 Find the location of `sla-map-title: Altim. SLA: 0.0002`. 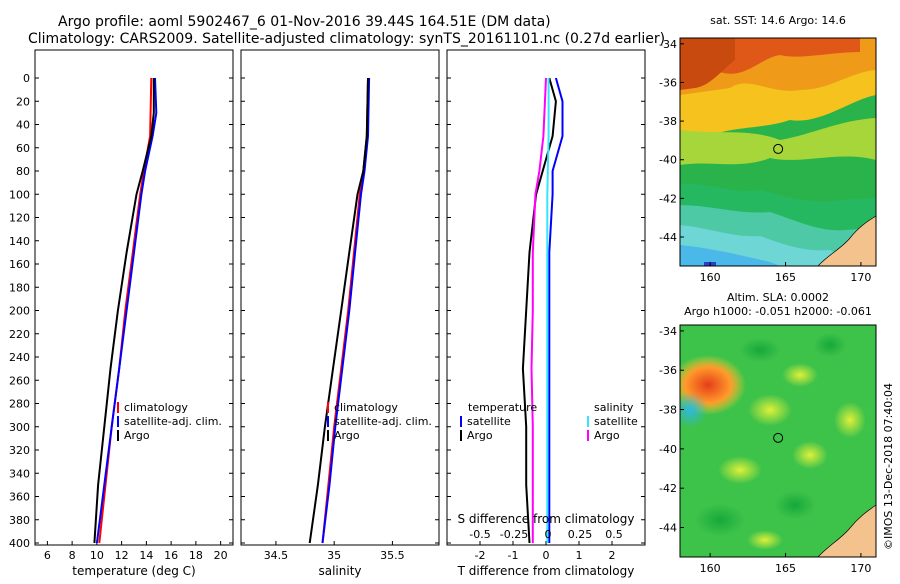

sla-map-title: Altim. SLA: 0.0002 is located at coordinates (778, 297).